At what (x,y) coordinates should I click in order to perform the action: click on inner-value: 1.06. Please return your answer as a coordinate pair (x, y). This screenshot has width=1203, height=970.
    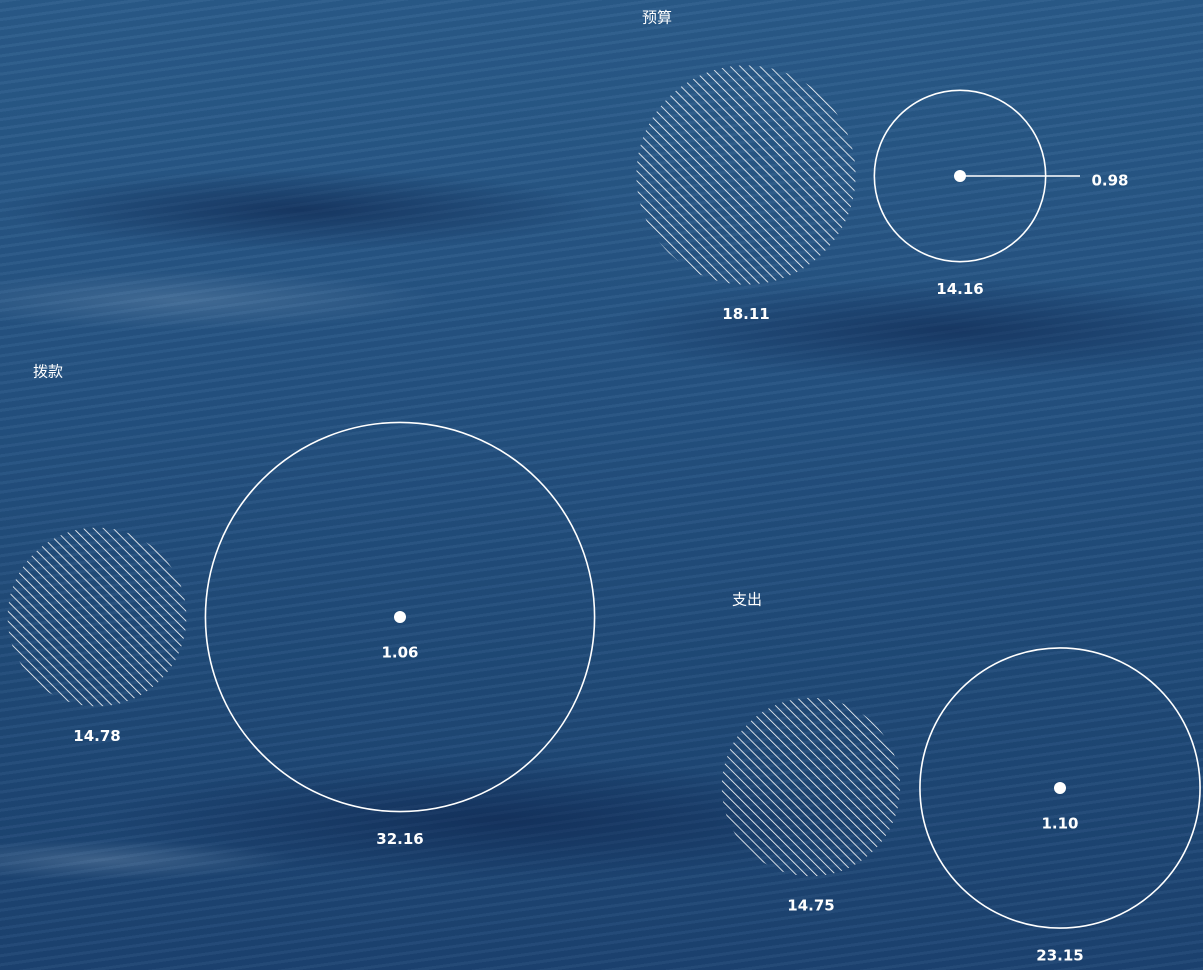
    Looking at the image, I should click on (399, 653).